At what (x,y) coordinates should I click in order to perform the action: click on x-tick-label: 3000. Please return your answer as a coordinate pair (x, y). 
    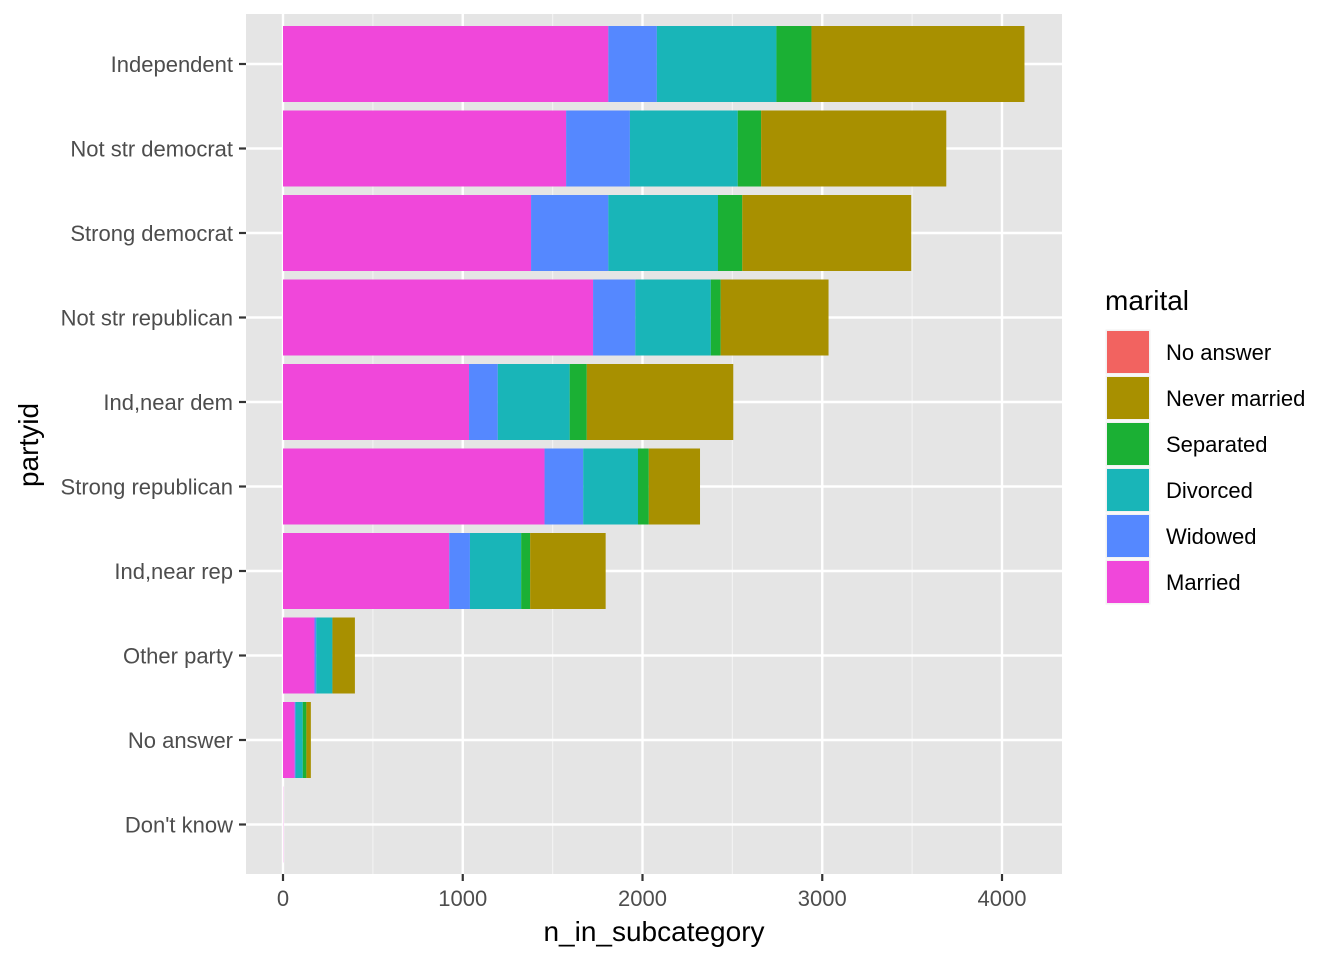
    Looking at the image, I should click on (822, 898).